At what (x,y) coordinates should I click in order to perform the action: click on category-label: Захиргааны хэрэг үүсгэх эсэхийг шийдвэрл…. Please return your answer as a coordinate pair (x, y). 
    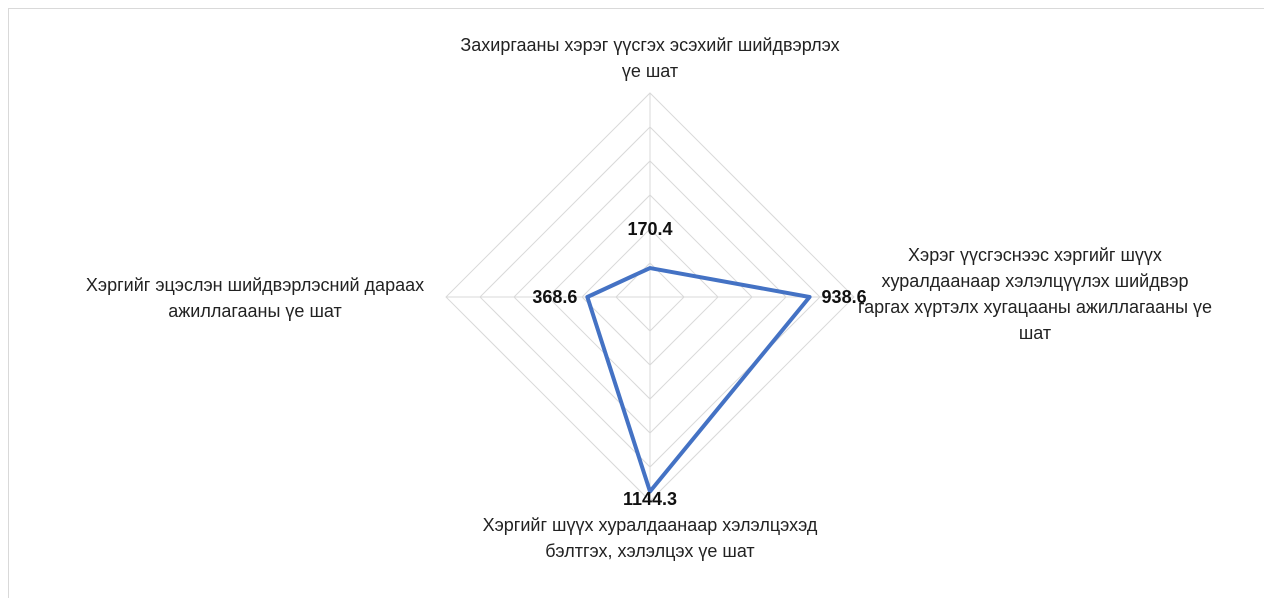
    Looking at the image, I should click on (650, 58).